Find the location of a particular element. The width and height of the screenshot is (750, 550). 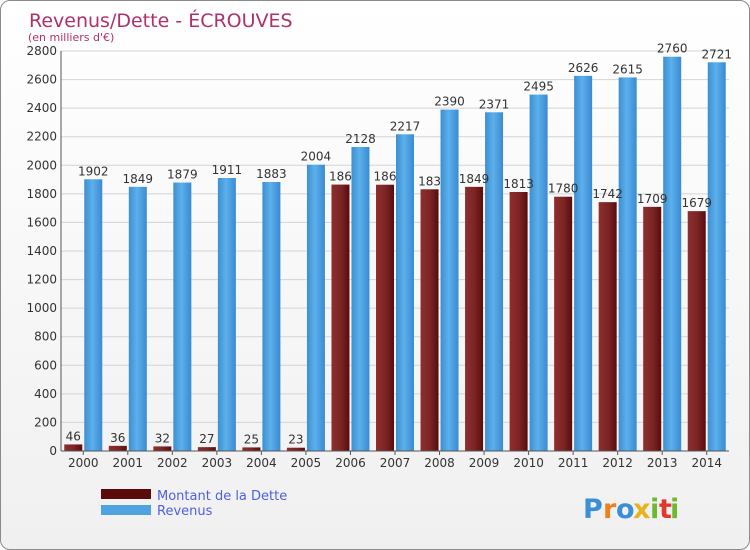

data-label-dette: 1849 is located at coordinates (474, 179).